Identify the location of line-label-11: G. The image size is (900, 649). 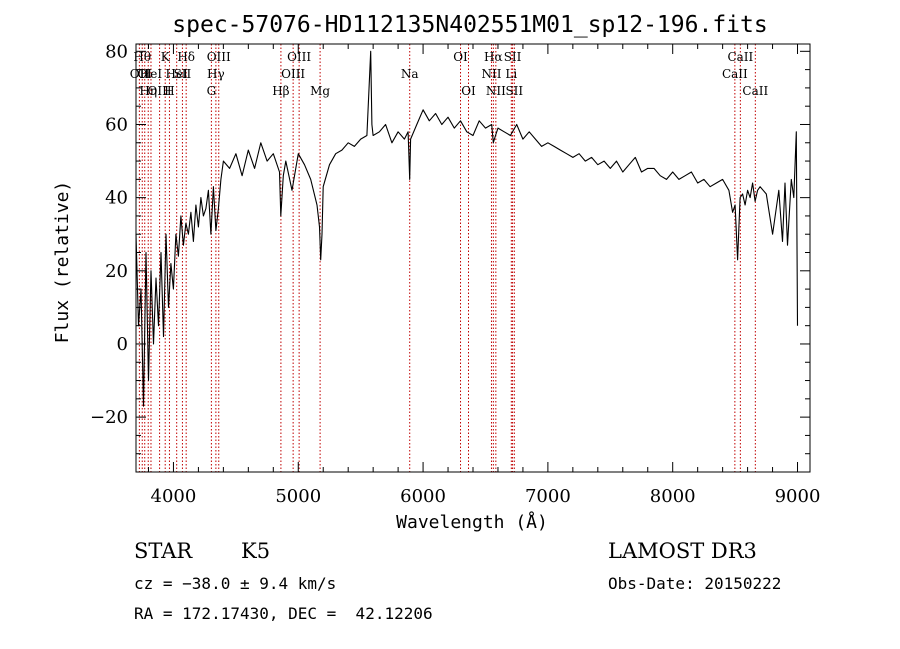
(212, 91).